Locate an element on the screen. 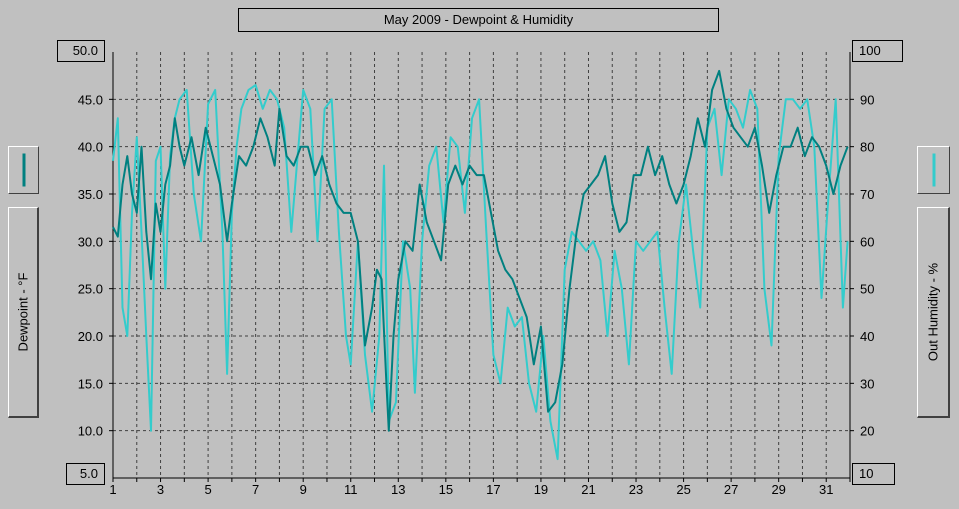 Image resolution: width=959 pixels, height=509 pixels. y2-tick-label: 60 is located at coordinates (867, 241).